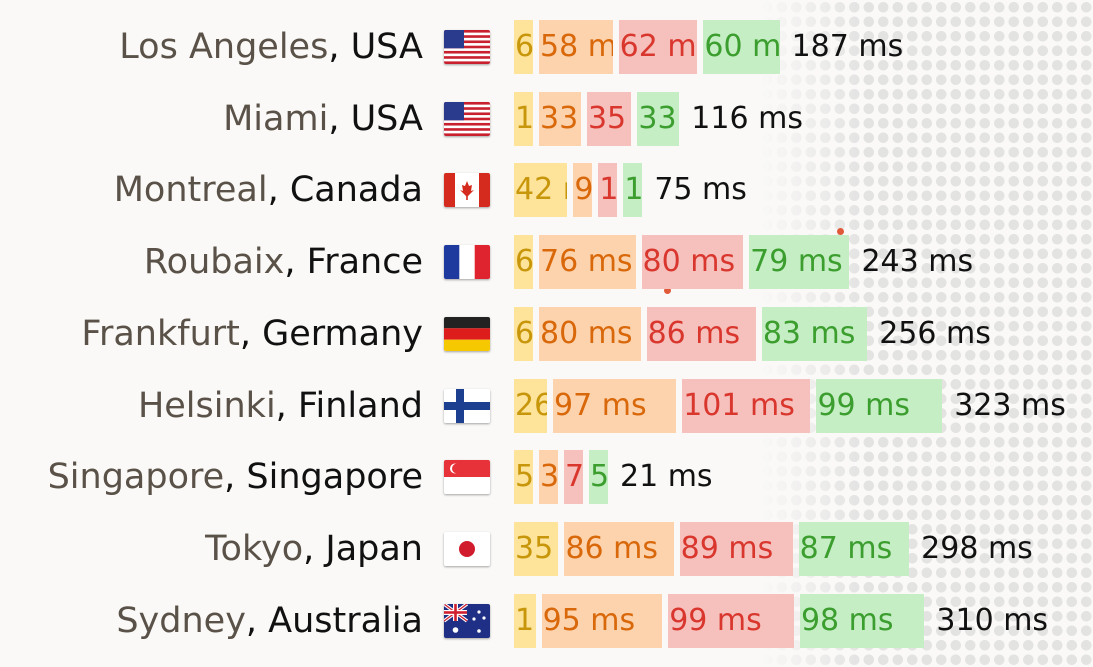 This screenshot has height=667, width=1093. I want to click on total-latency: 116 ms, so click(747, 118).